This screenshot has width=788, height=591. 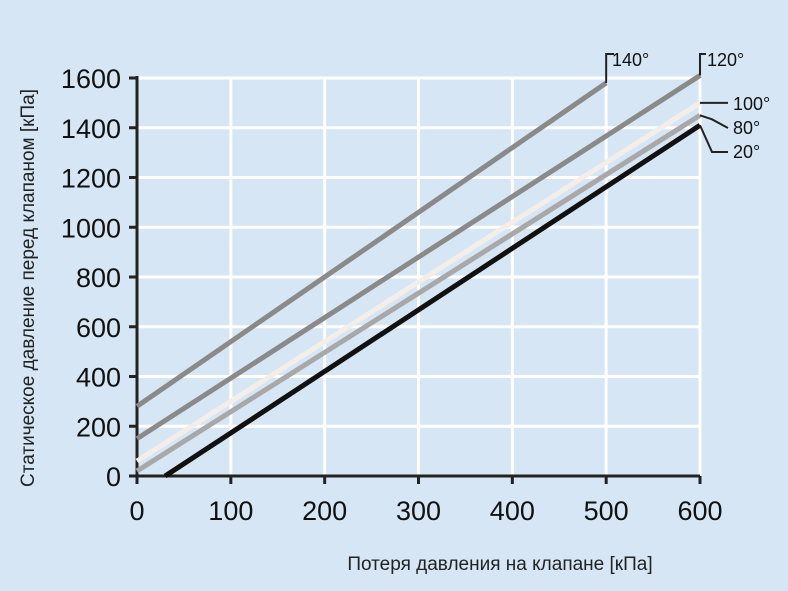 I want to click on x-tick-label: 100, so click(x=230, y=511).